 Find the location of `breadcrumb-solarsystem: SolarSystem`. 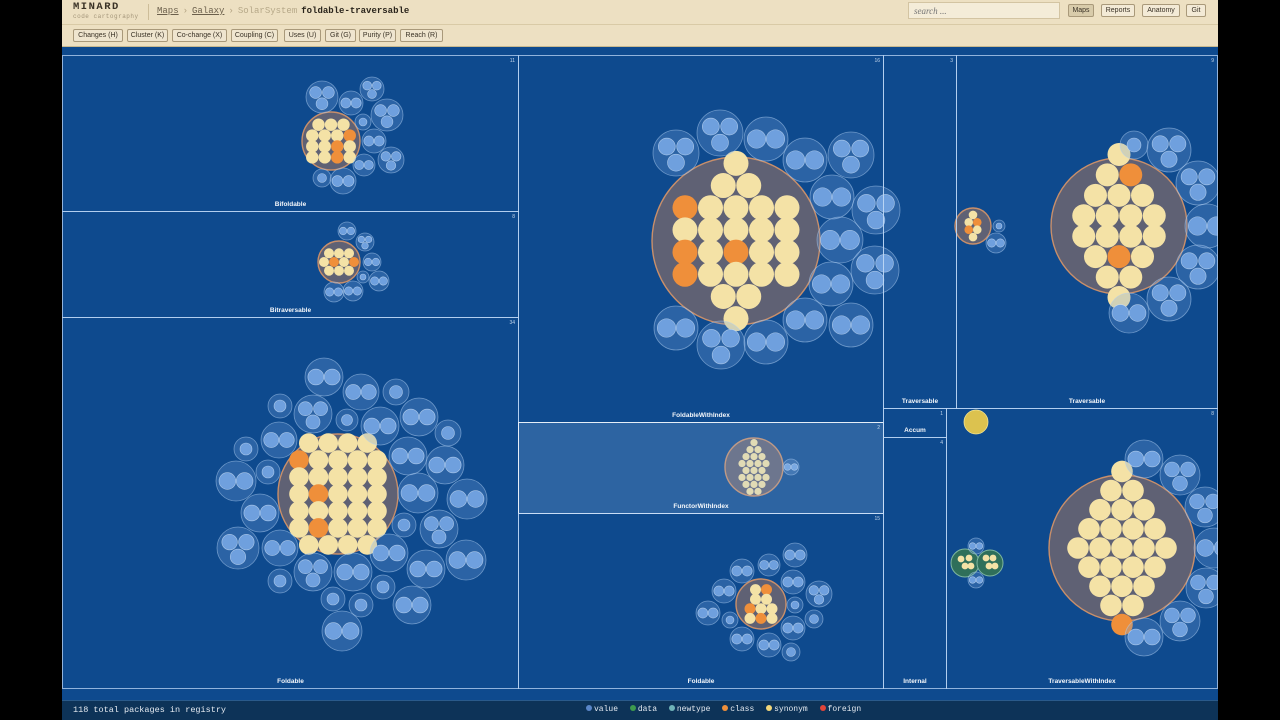

breadcrumb-solarsystem: SolarSystem is located at coordinates (267, 11).